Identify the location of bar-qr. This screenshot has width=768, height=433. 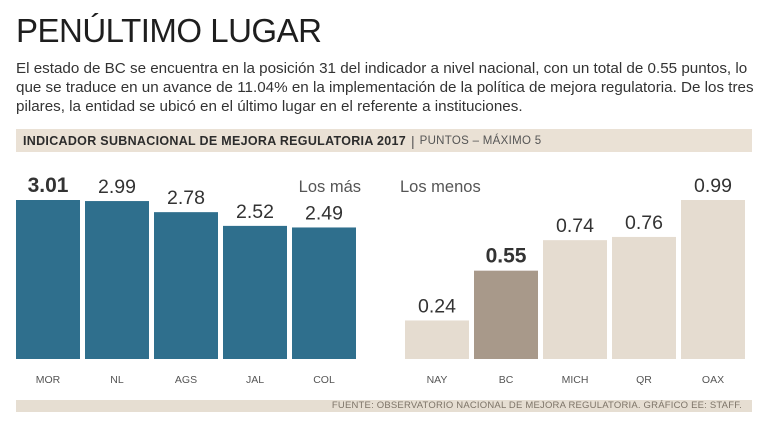
(644, 297).